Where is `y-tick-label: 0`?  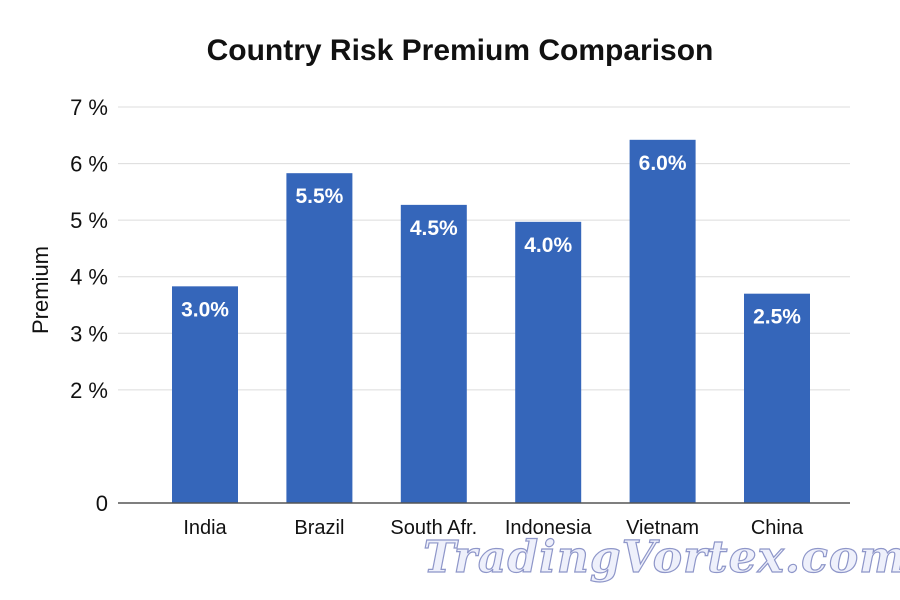 y-tick-label: 0 is located at coordinates (102, 503).